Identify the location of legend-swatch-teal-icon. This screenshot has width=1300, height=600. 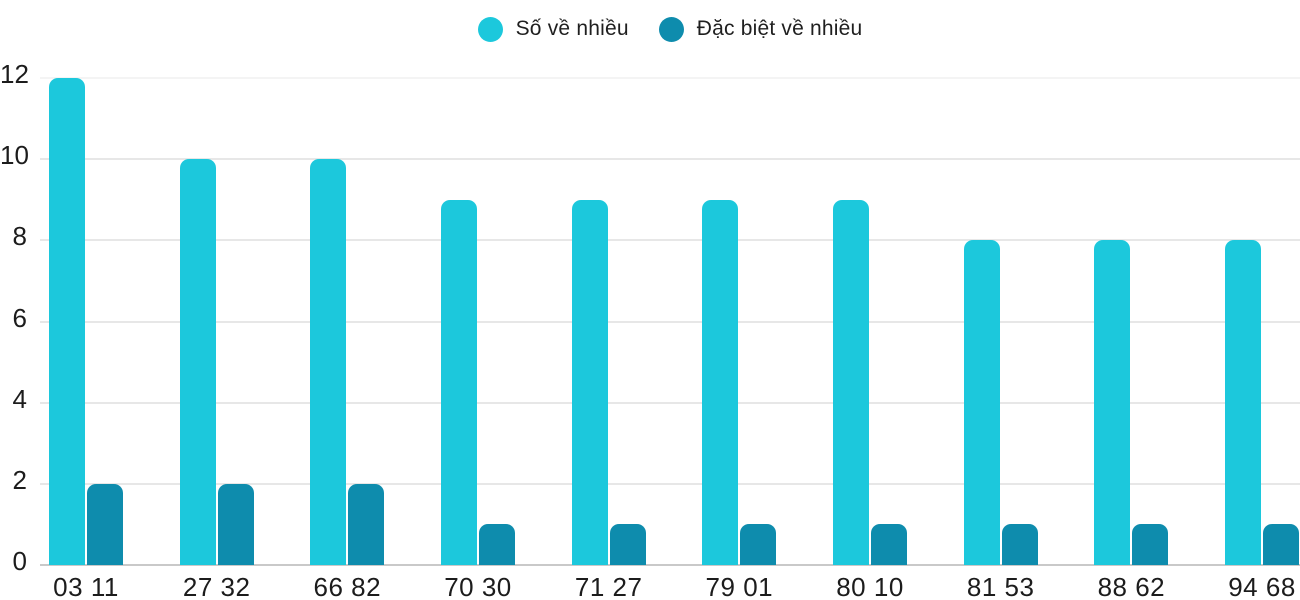
(671, 29).